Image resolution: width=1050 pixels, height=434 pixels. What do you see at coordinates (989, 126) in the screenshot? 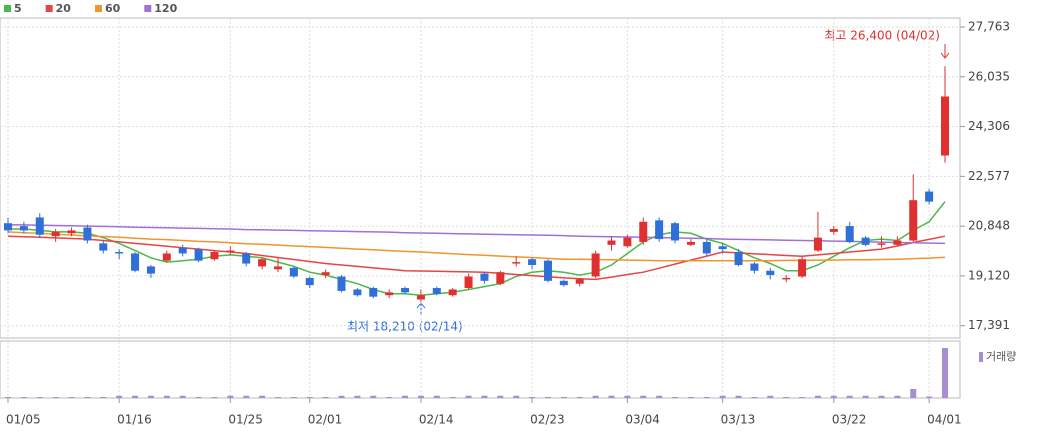
I see `y-tick-label: 24,306` at bounding box center [989, 126].